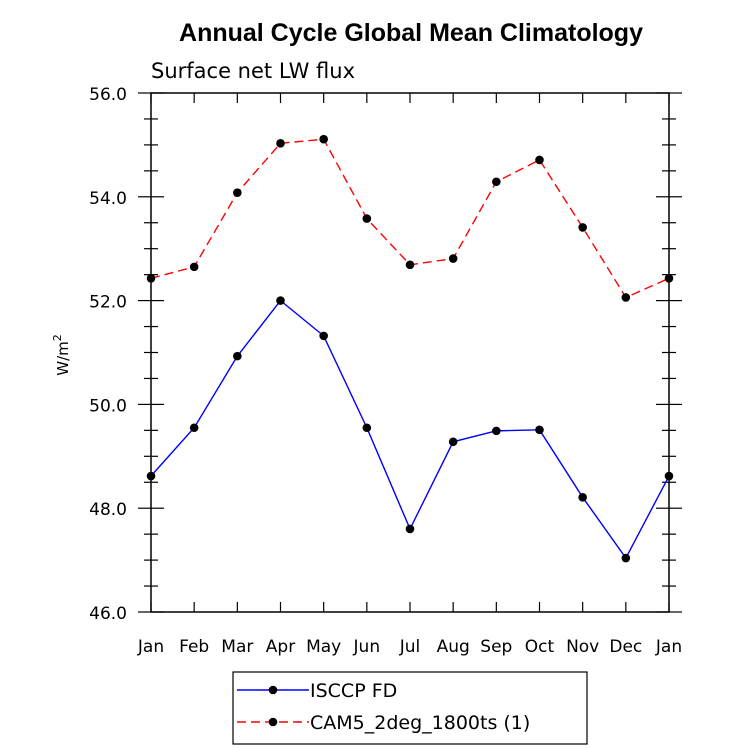 Image resolution: width=733 pixels, height=748 pixels. I want to click on y-axis-label: W/m2, so click(61, 355).